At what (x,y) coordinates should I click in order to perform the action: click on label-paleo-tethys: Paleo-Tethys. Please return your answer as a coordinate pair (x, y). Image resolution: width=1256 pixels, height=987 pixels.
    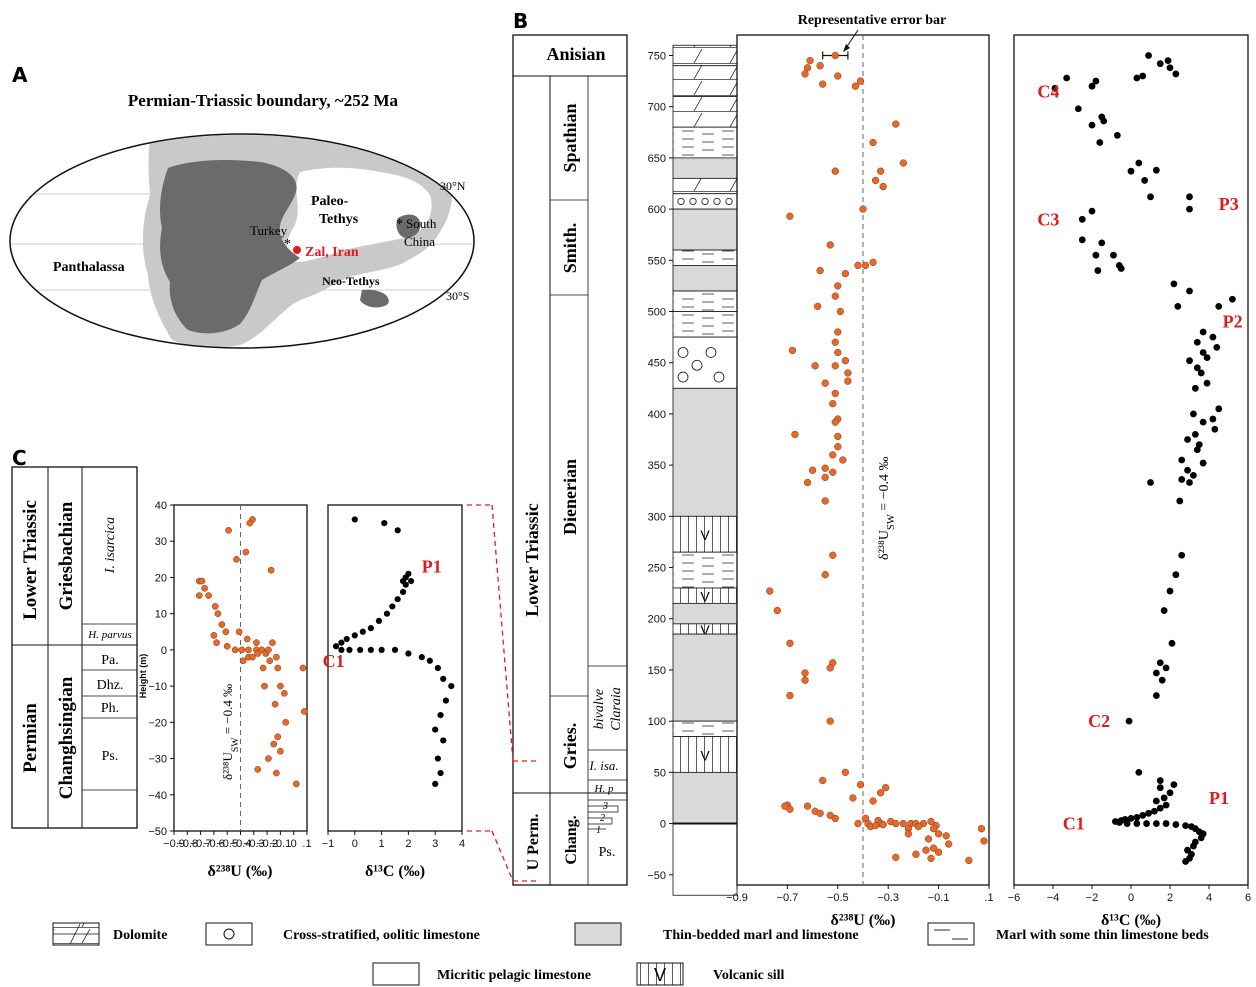
    Looking at the image, I should click on (335, 210).